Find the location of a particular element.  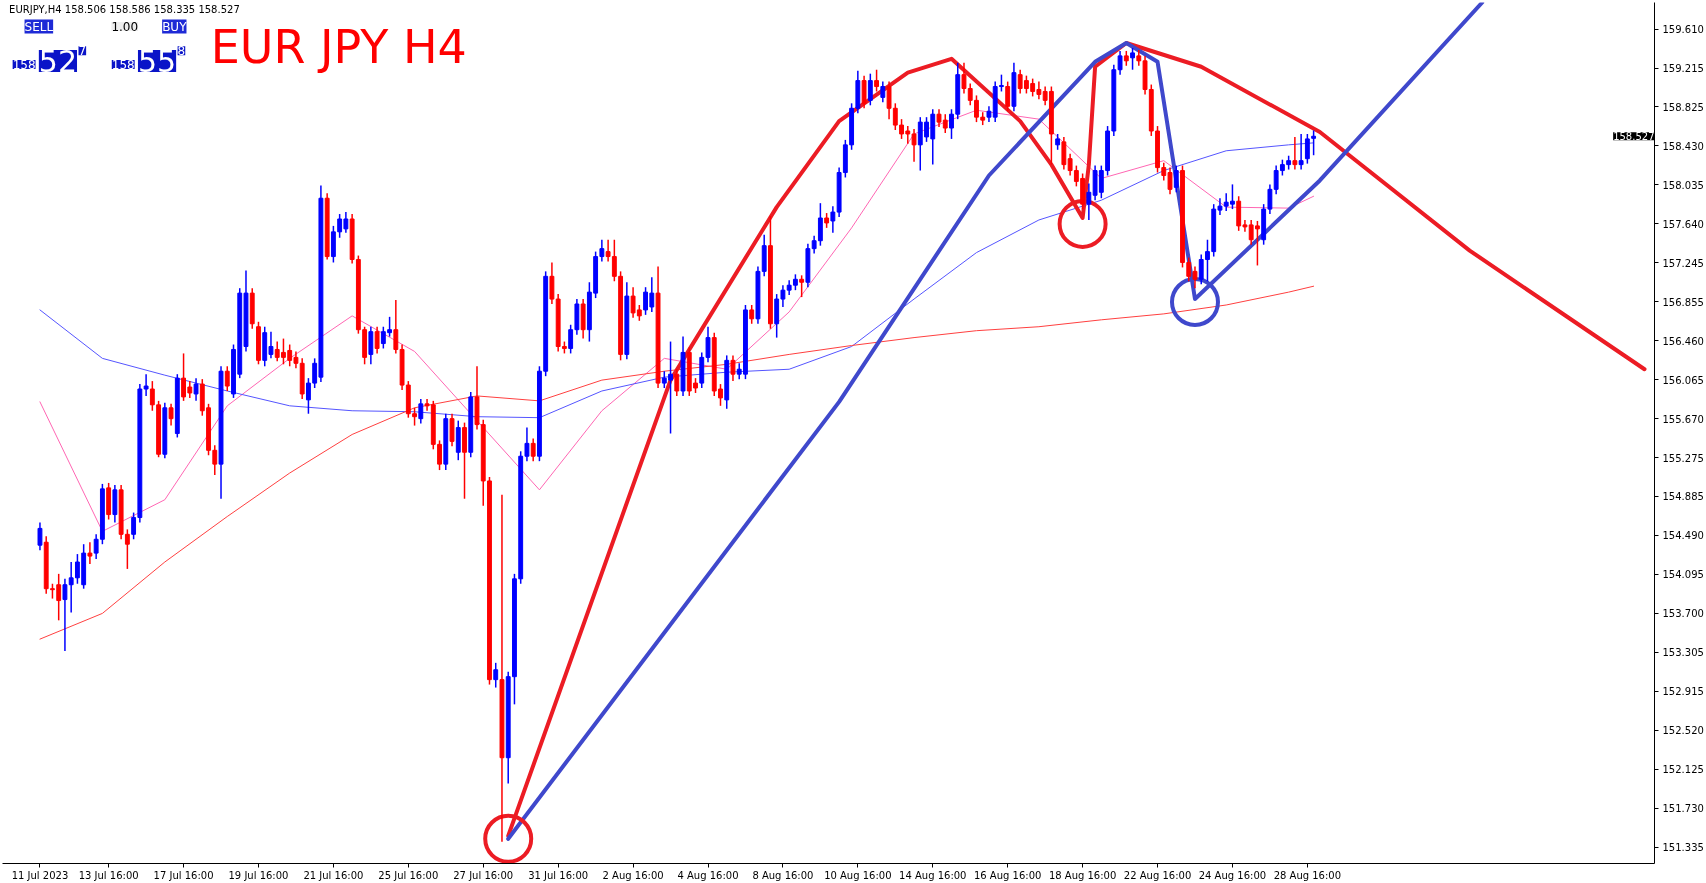

y-tick-label: 156.065 is located at coordinates (1683, 380).